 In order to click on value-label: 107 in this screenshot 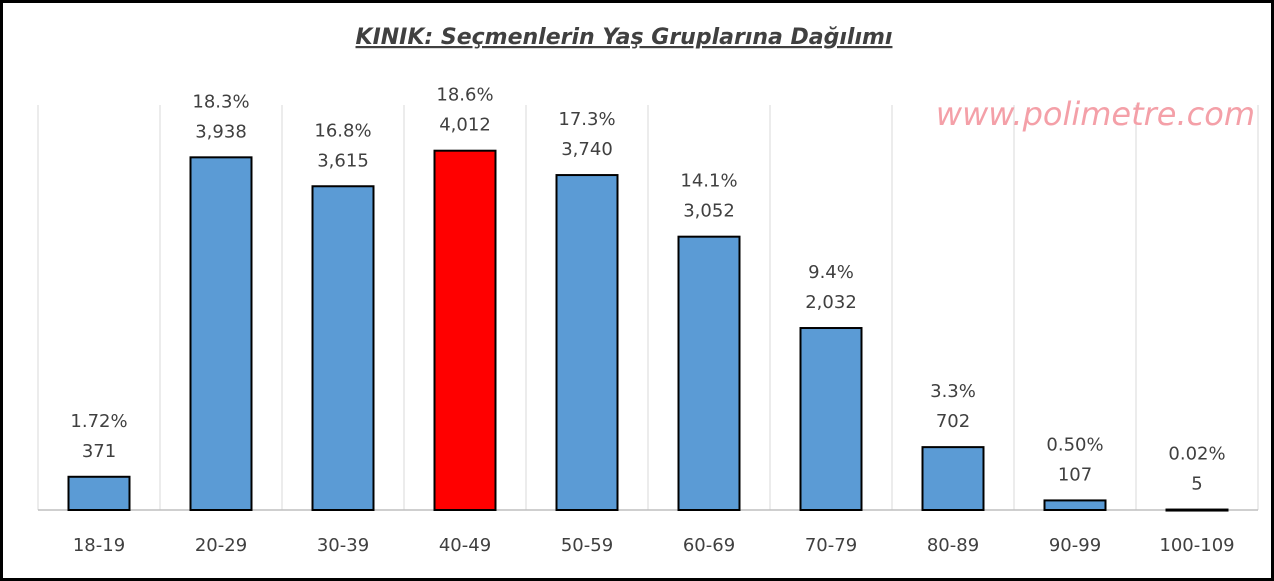, I will do `click(1075, 474)`.